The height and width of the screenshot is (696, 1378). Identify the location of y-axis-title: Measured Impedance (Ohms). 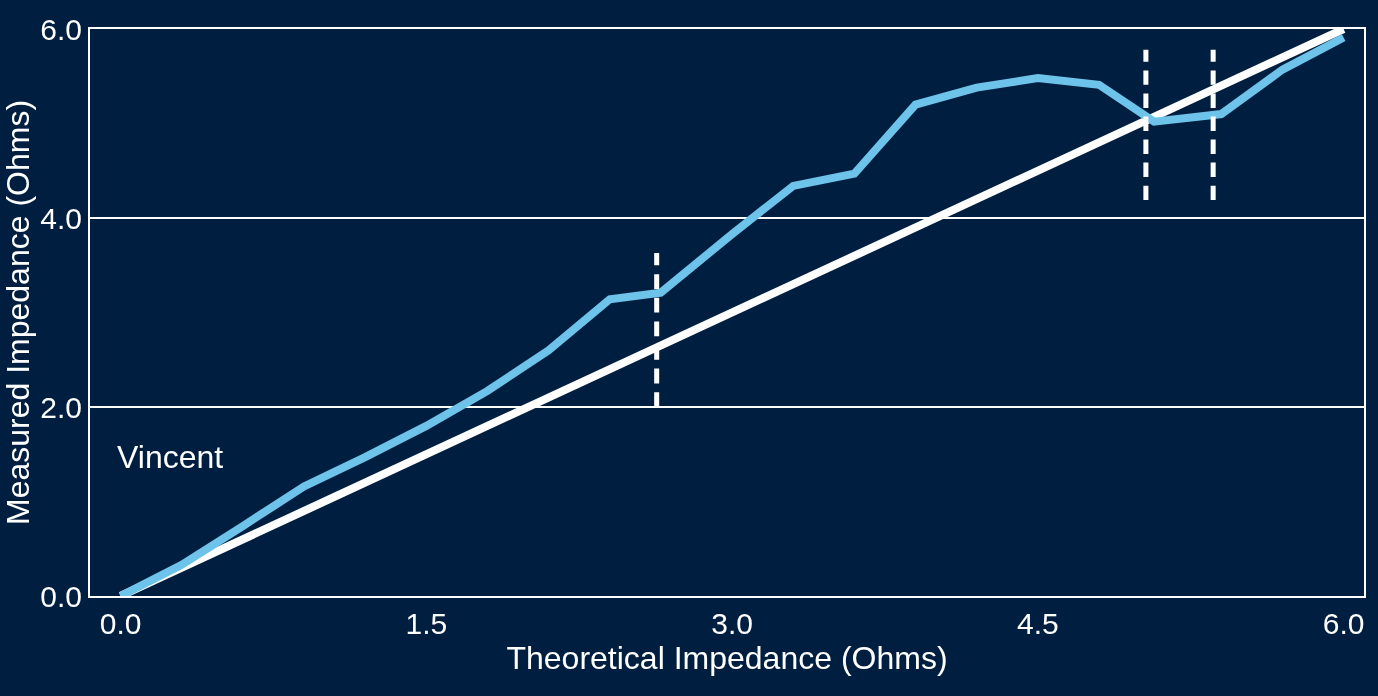
(18, 312).